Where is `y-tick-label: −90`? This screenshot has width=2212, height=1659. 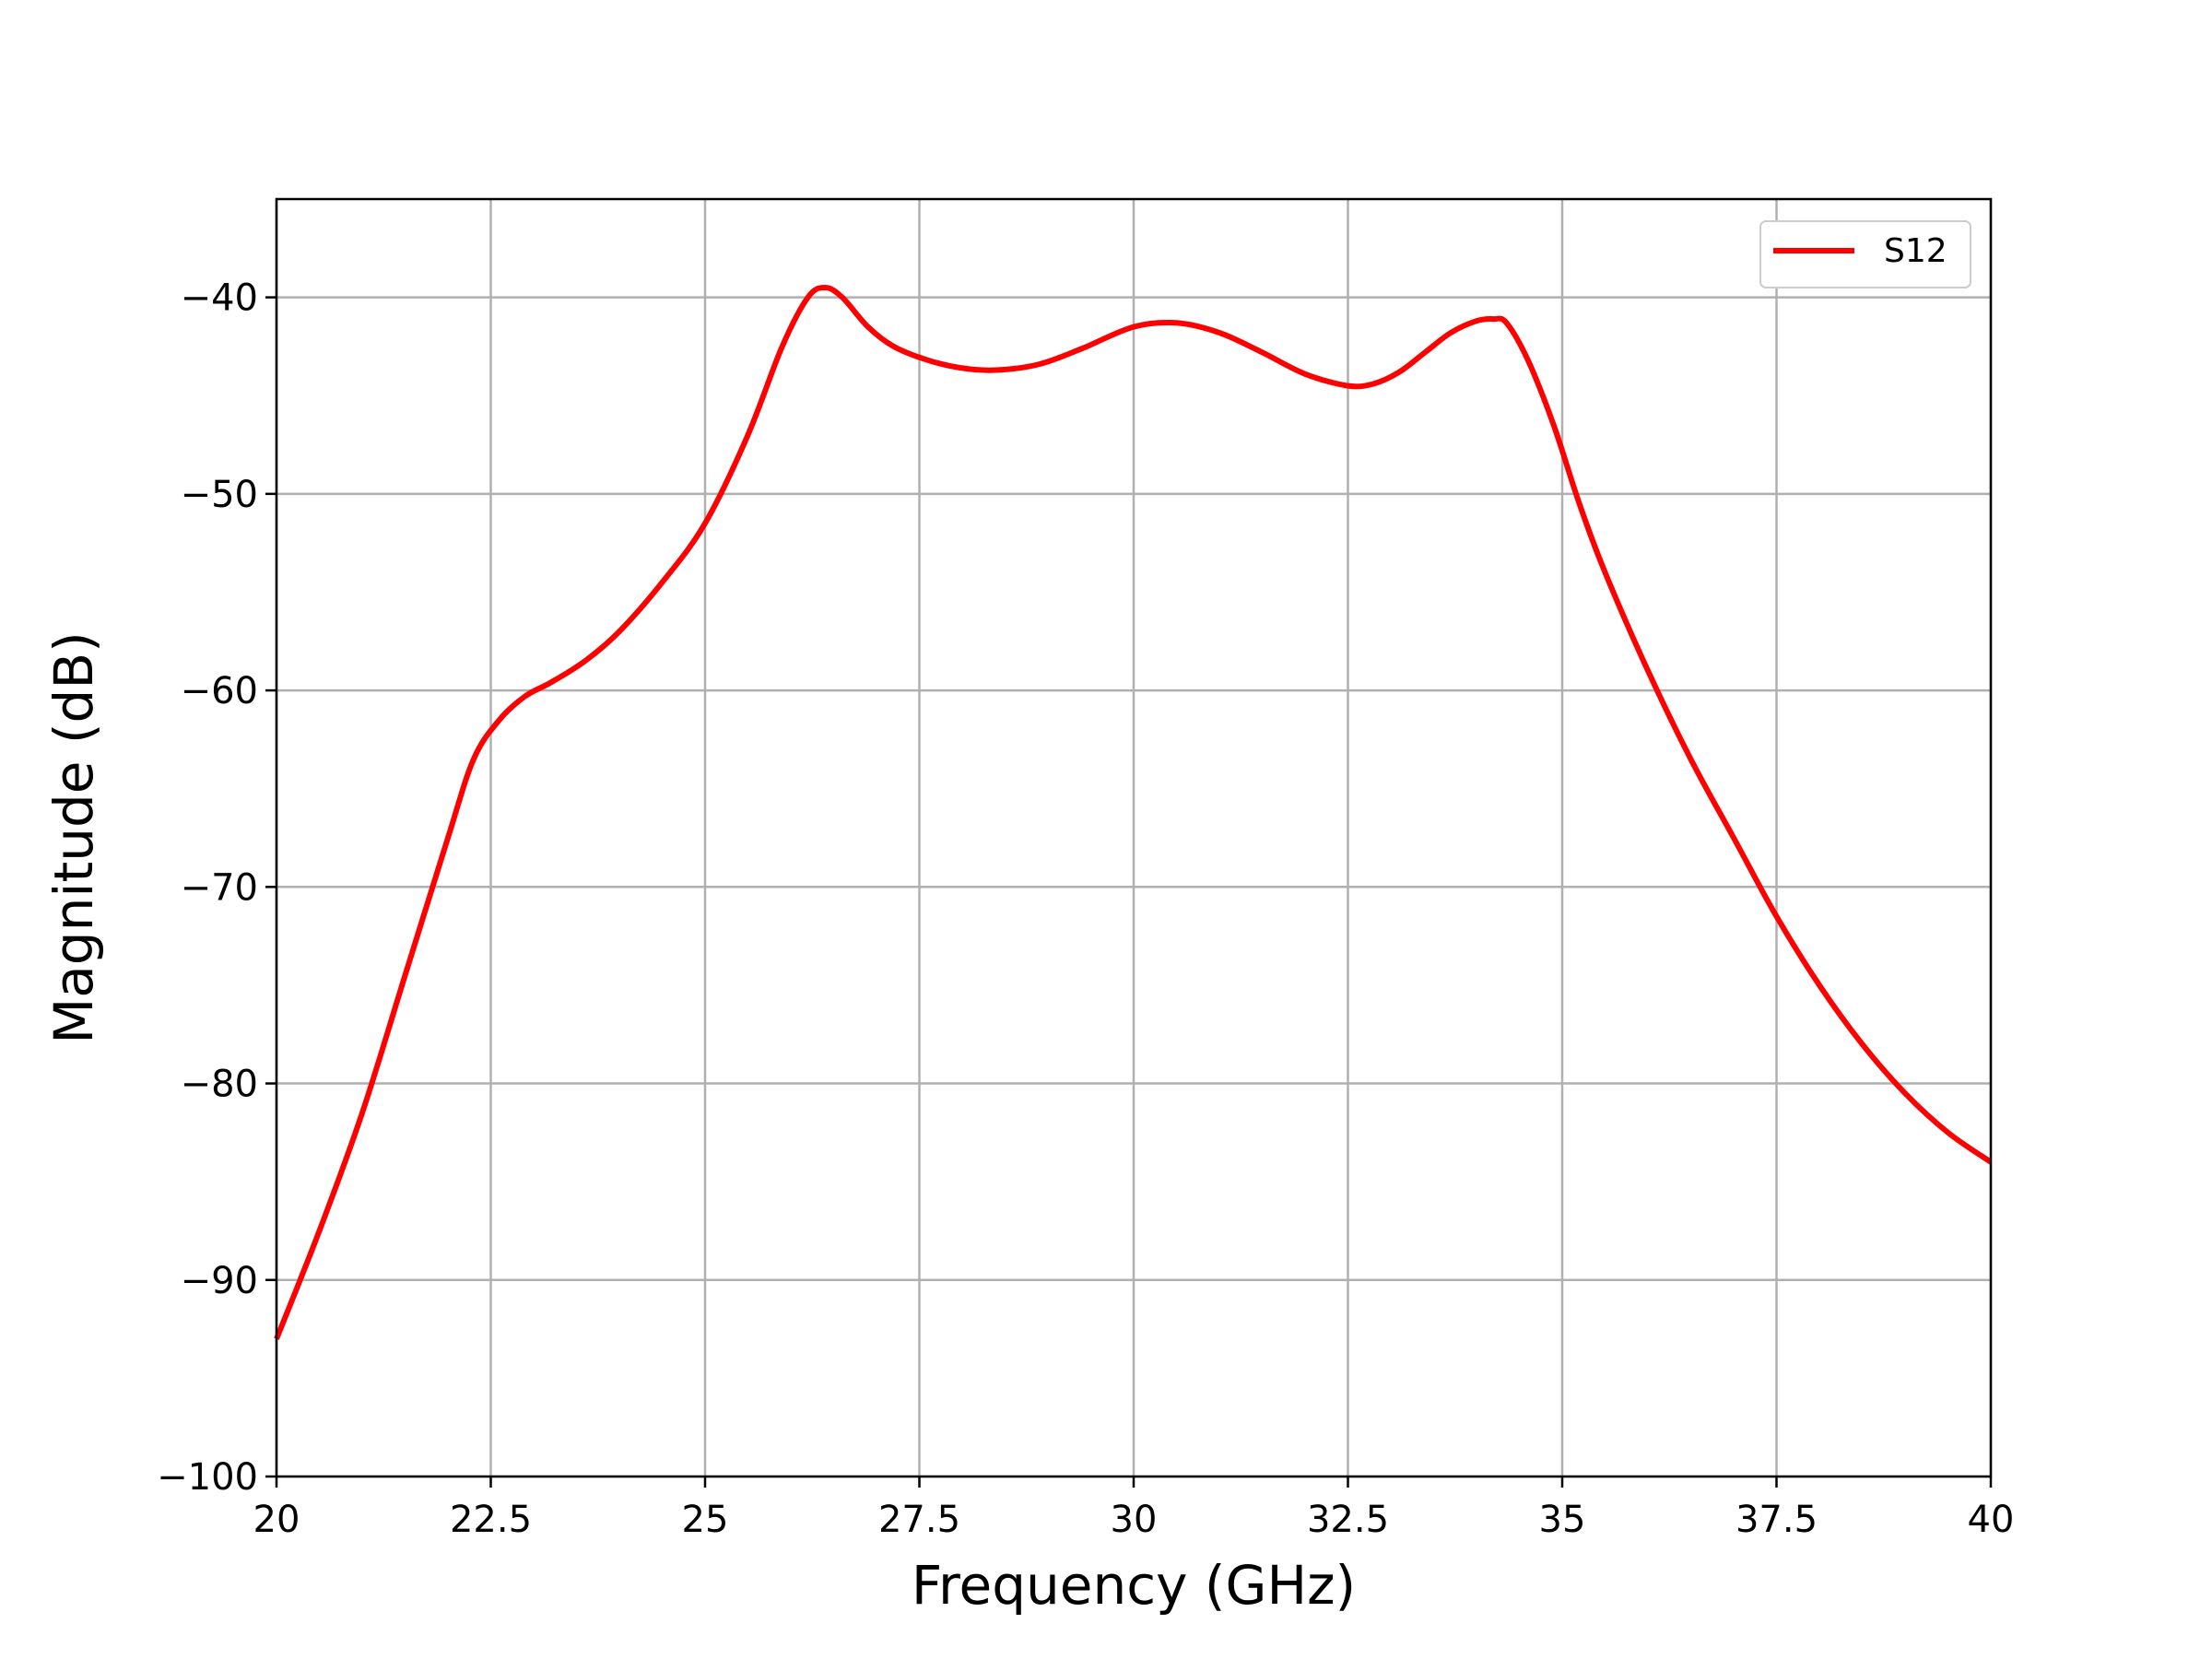 y-tick-label: −90 is located at coordinates (219, 1281).